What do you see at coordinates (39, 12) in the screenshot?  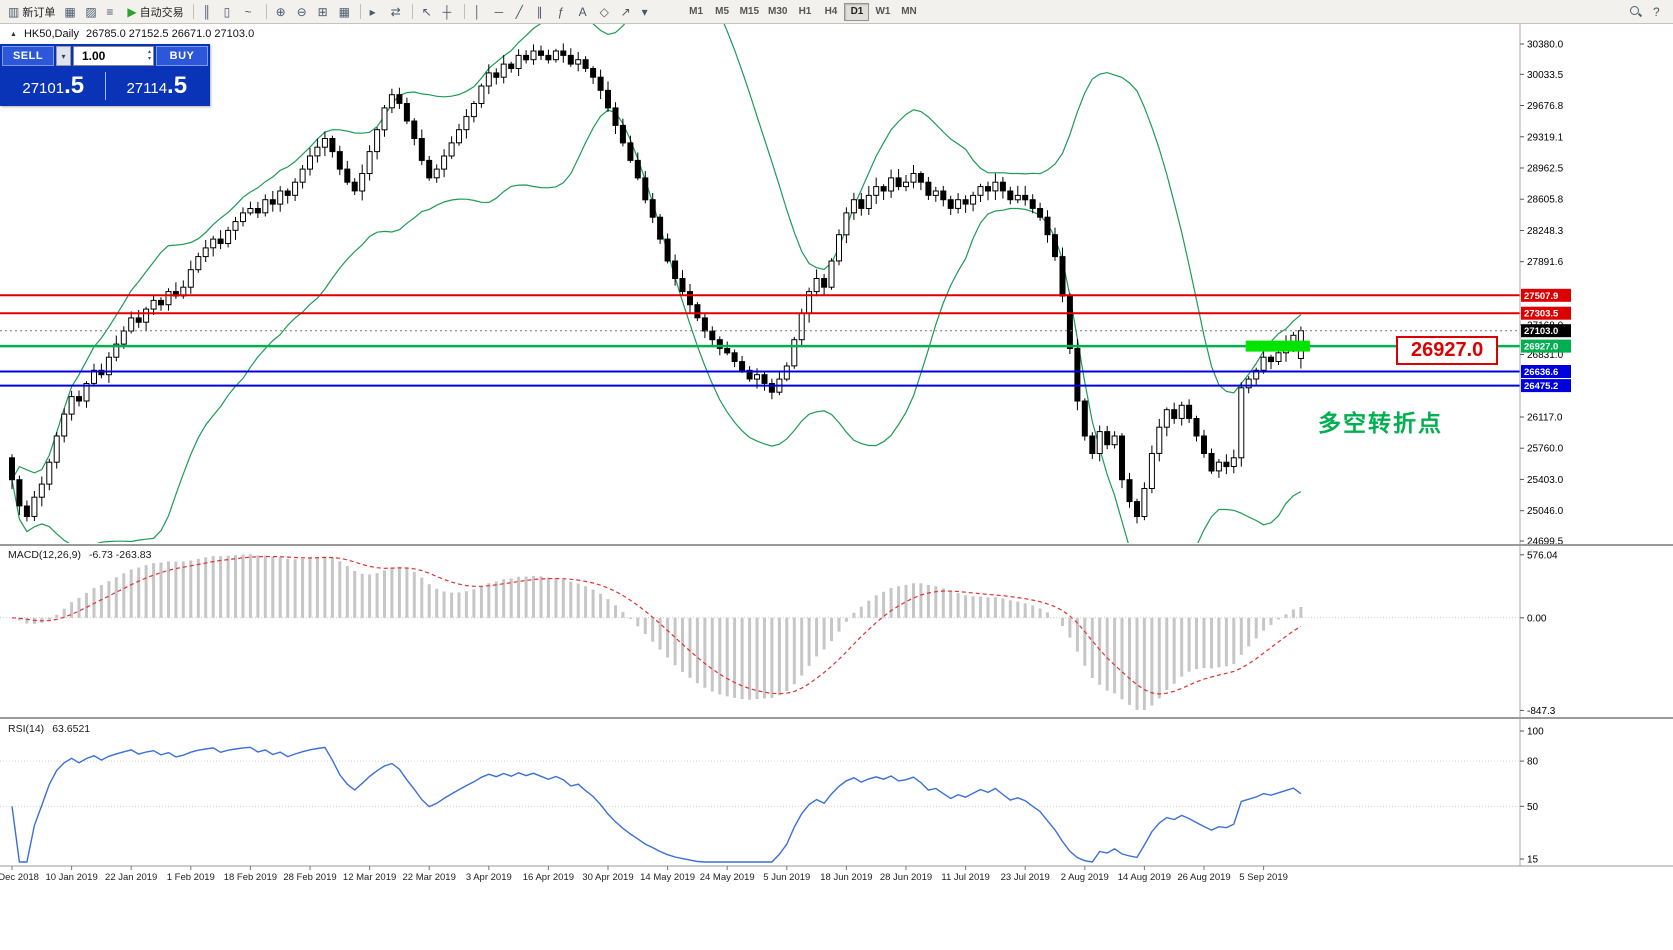 I see `new-order-button-label: 新订单` at bounding box center [39, 12].